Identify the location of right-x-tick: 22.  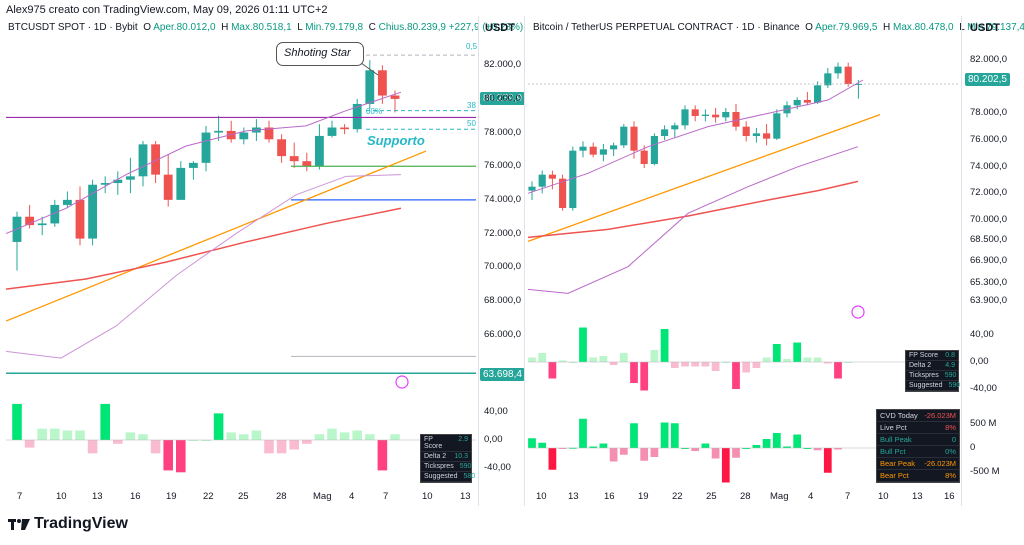
(677, 496).